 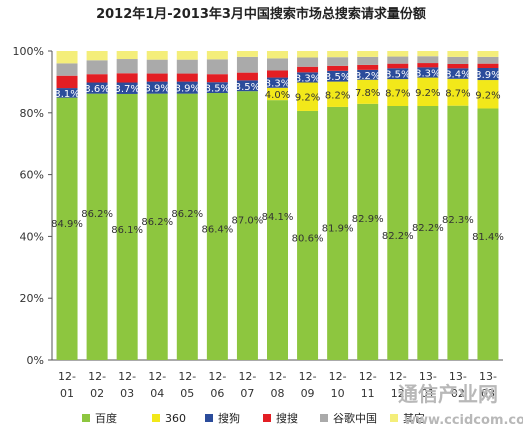 What do you see at coordinates (308, 238) in the screenshot?
I see `data-label: 80.6%` at bounding box center [308, 238].